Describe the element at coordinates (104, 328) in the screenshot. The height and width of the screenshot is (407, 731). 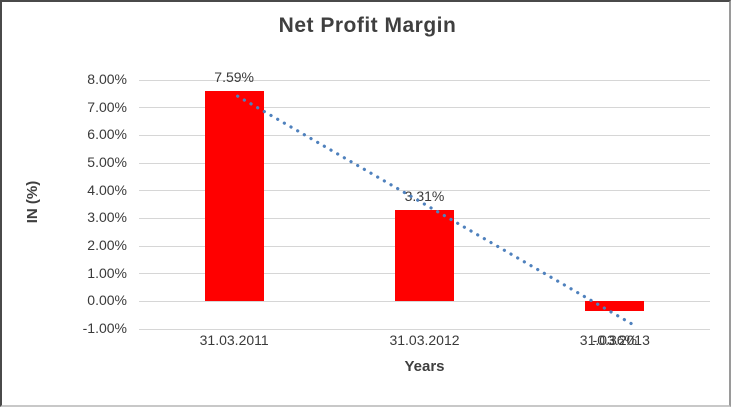
I see `y-tick-label: -1.00%` at that location.